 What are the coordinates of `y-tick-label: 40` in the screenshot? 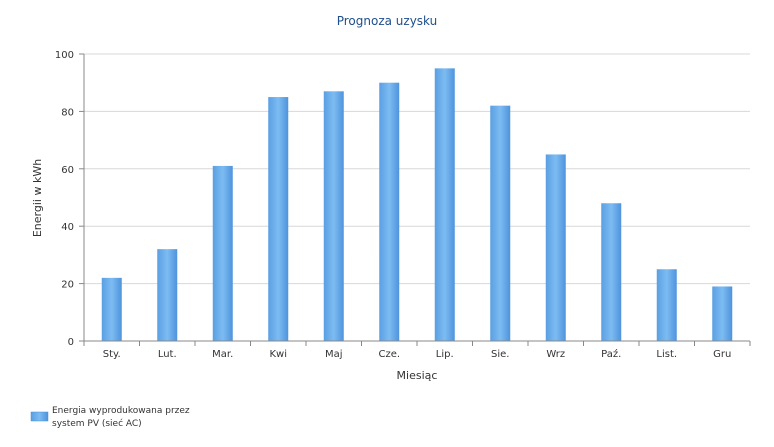 It's located at (67, 227).